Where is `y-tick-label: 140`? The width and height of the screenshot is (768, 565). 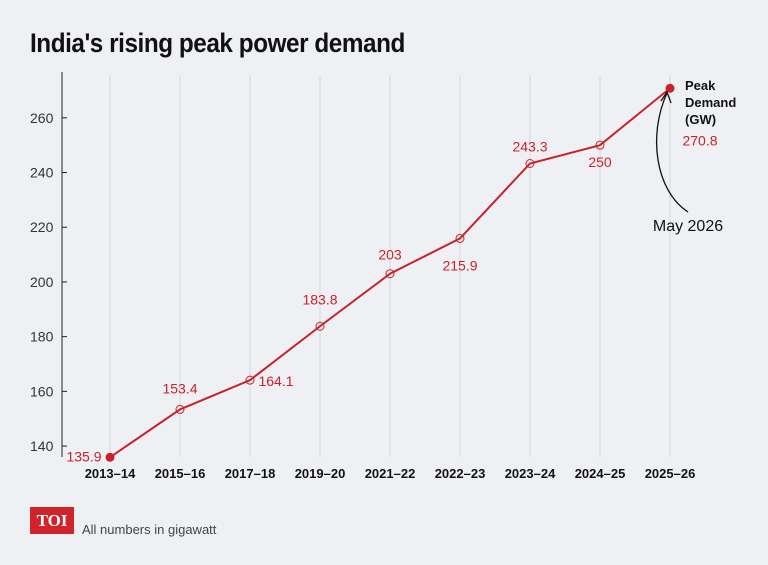
y-tick-label: 140 is located at coordinates (42, 446).